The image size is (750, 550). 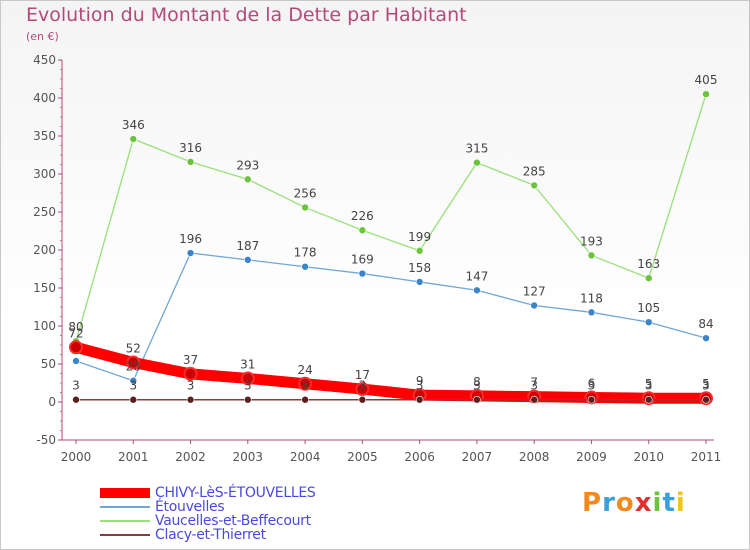 What do you see at coordinates (634, 503) in the screenshot?
I see `proxiti-logo: Proxiti` at bounding box center [634, 503].